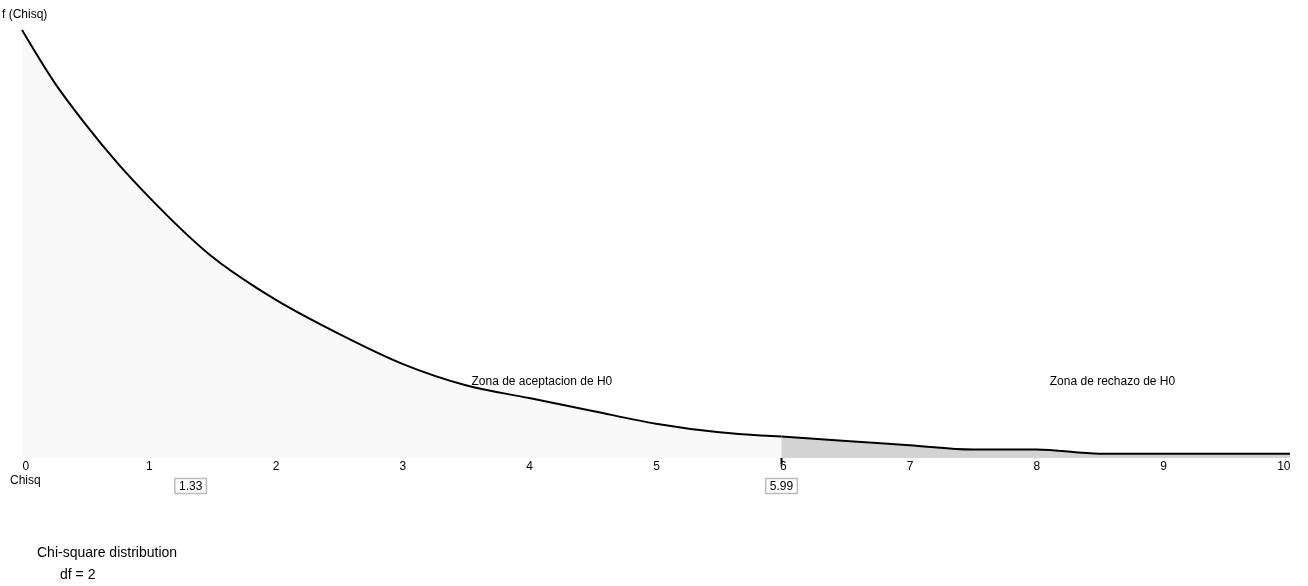 The image size is (1308, 586). Describe the element at coordinates (403, 465) in the screenshot. I see `x-tick-label: 3` at that location.